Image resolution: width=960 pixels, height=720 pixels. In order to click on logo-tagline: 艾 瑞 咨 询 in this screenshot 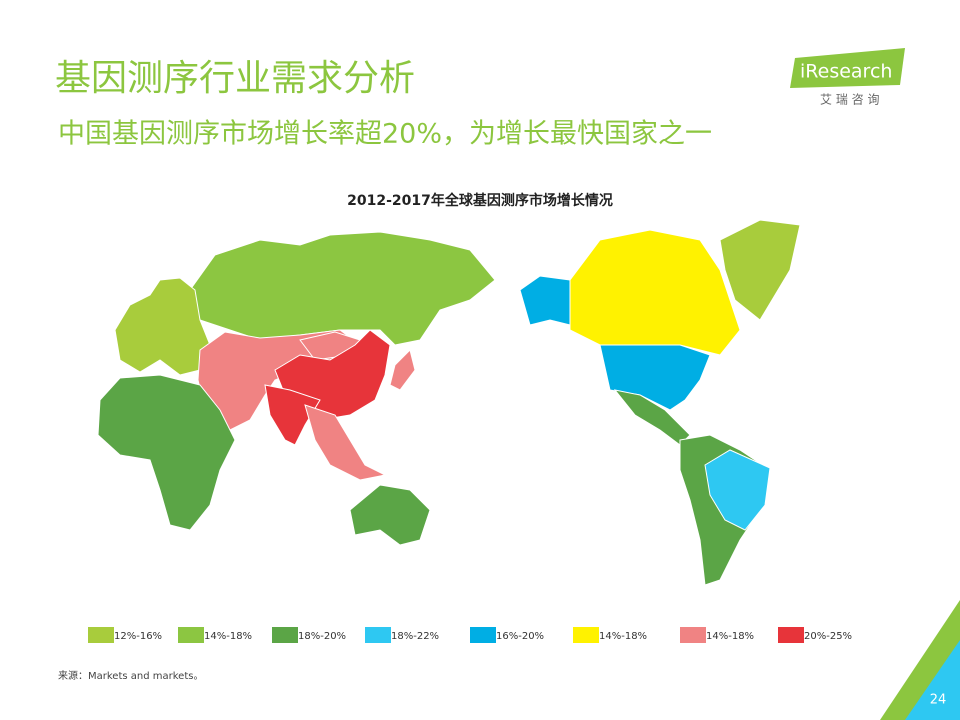, I will do `click(849, 99)`.